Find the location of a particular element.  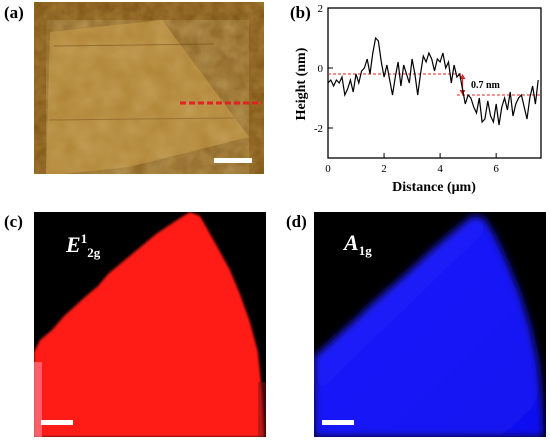

x-tick-label: 0 is located at coordinates (328, 169).